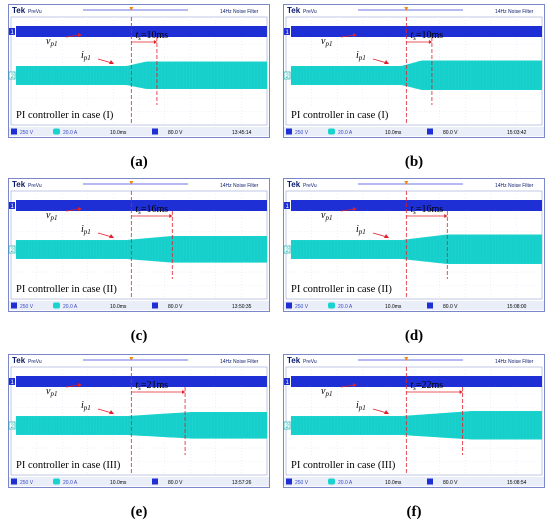 The height and width of the screenshot is (524, 550). What do you see at coordinates (517, 133) in the screenshot?
I see `status-clock: 15:03:42` at bounding box center [517, 133].